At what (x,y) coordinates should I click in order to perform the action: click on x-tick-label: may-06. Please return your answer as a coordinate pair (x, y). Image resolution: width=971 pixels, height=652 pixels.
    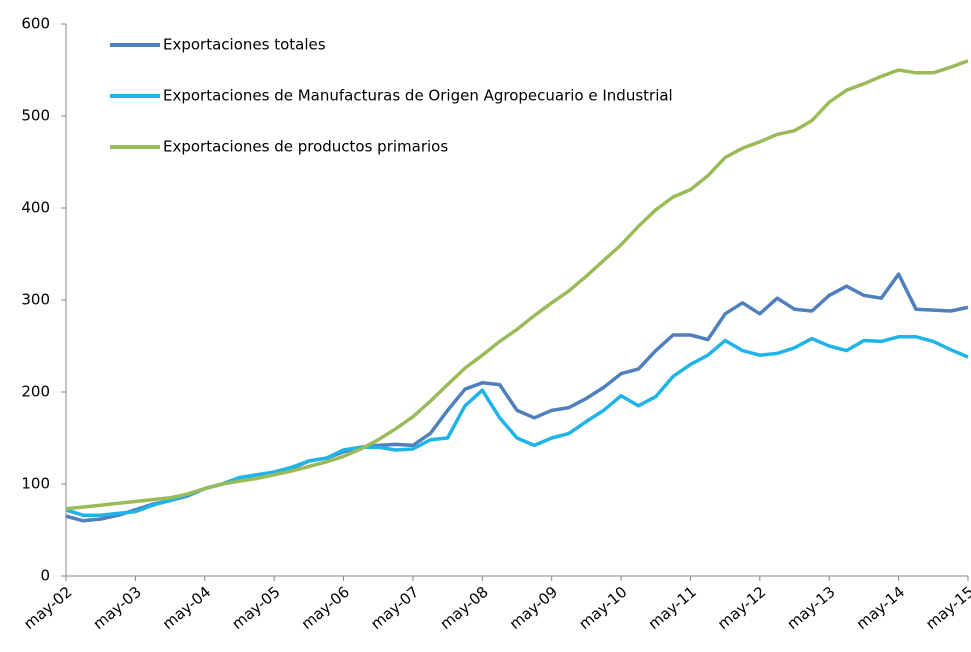
    Looking at the image, I should click on (325, 608).